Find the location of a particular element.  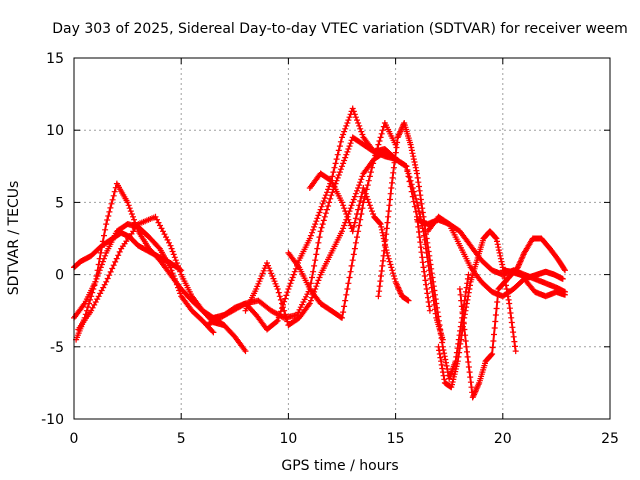

y-tick-label: 0 is located at coordinates (59, 276).